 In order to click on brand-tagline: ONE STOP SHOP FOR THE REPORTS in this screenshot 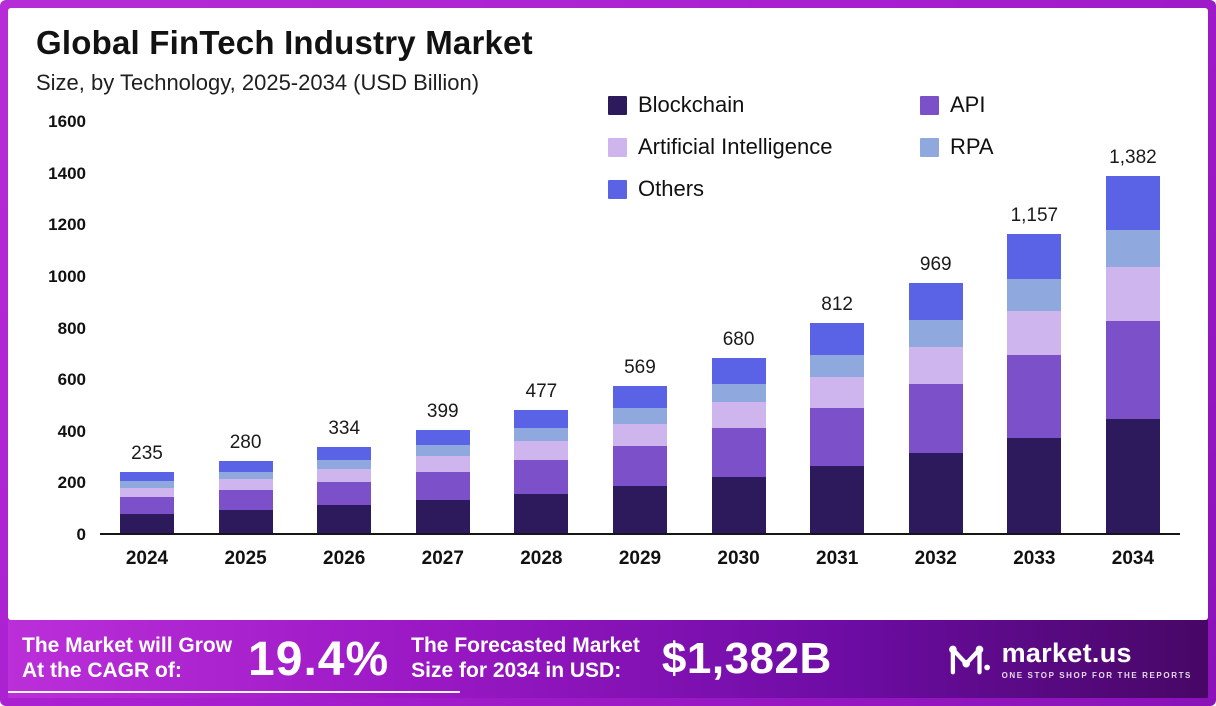, I will do `click(1096, 675)`.